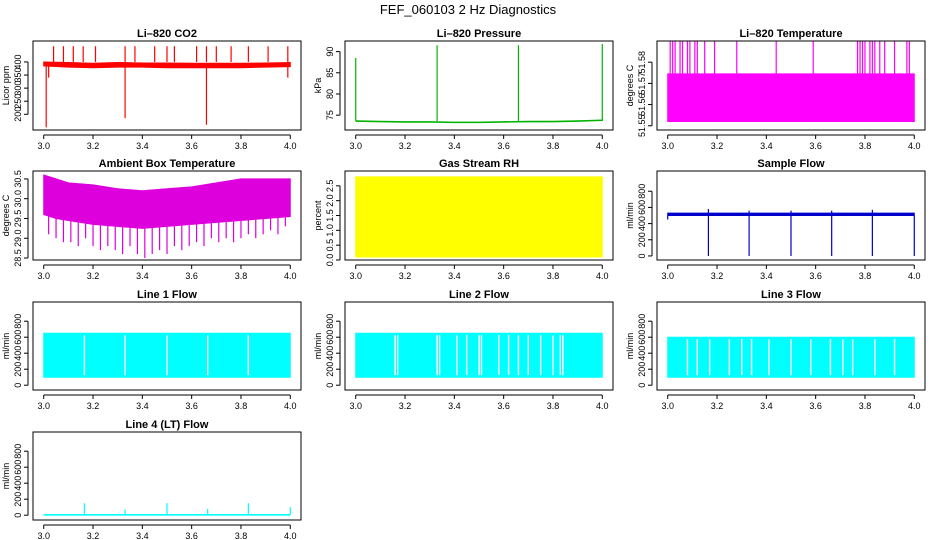 Image resolution: width=936 pixels, height=540 pixels. Describe the element at coordinates (6, 215) in the screenshot. I see `y-axis-label: degrees C` at that location.